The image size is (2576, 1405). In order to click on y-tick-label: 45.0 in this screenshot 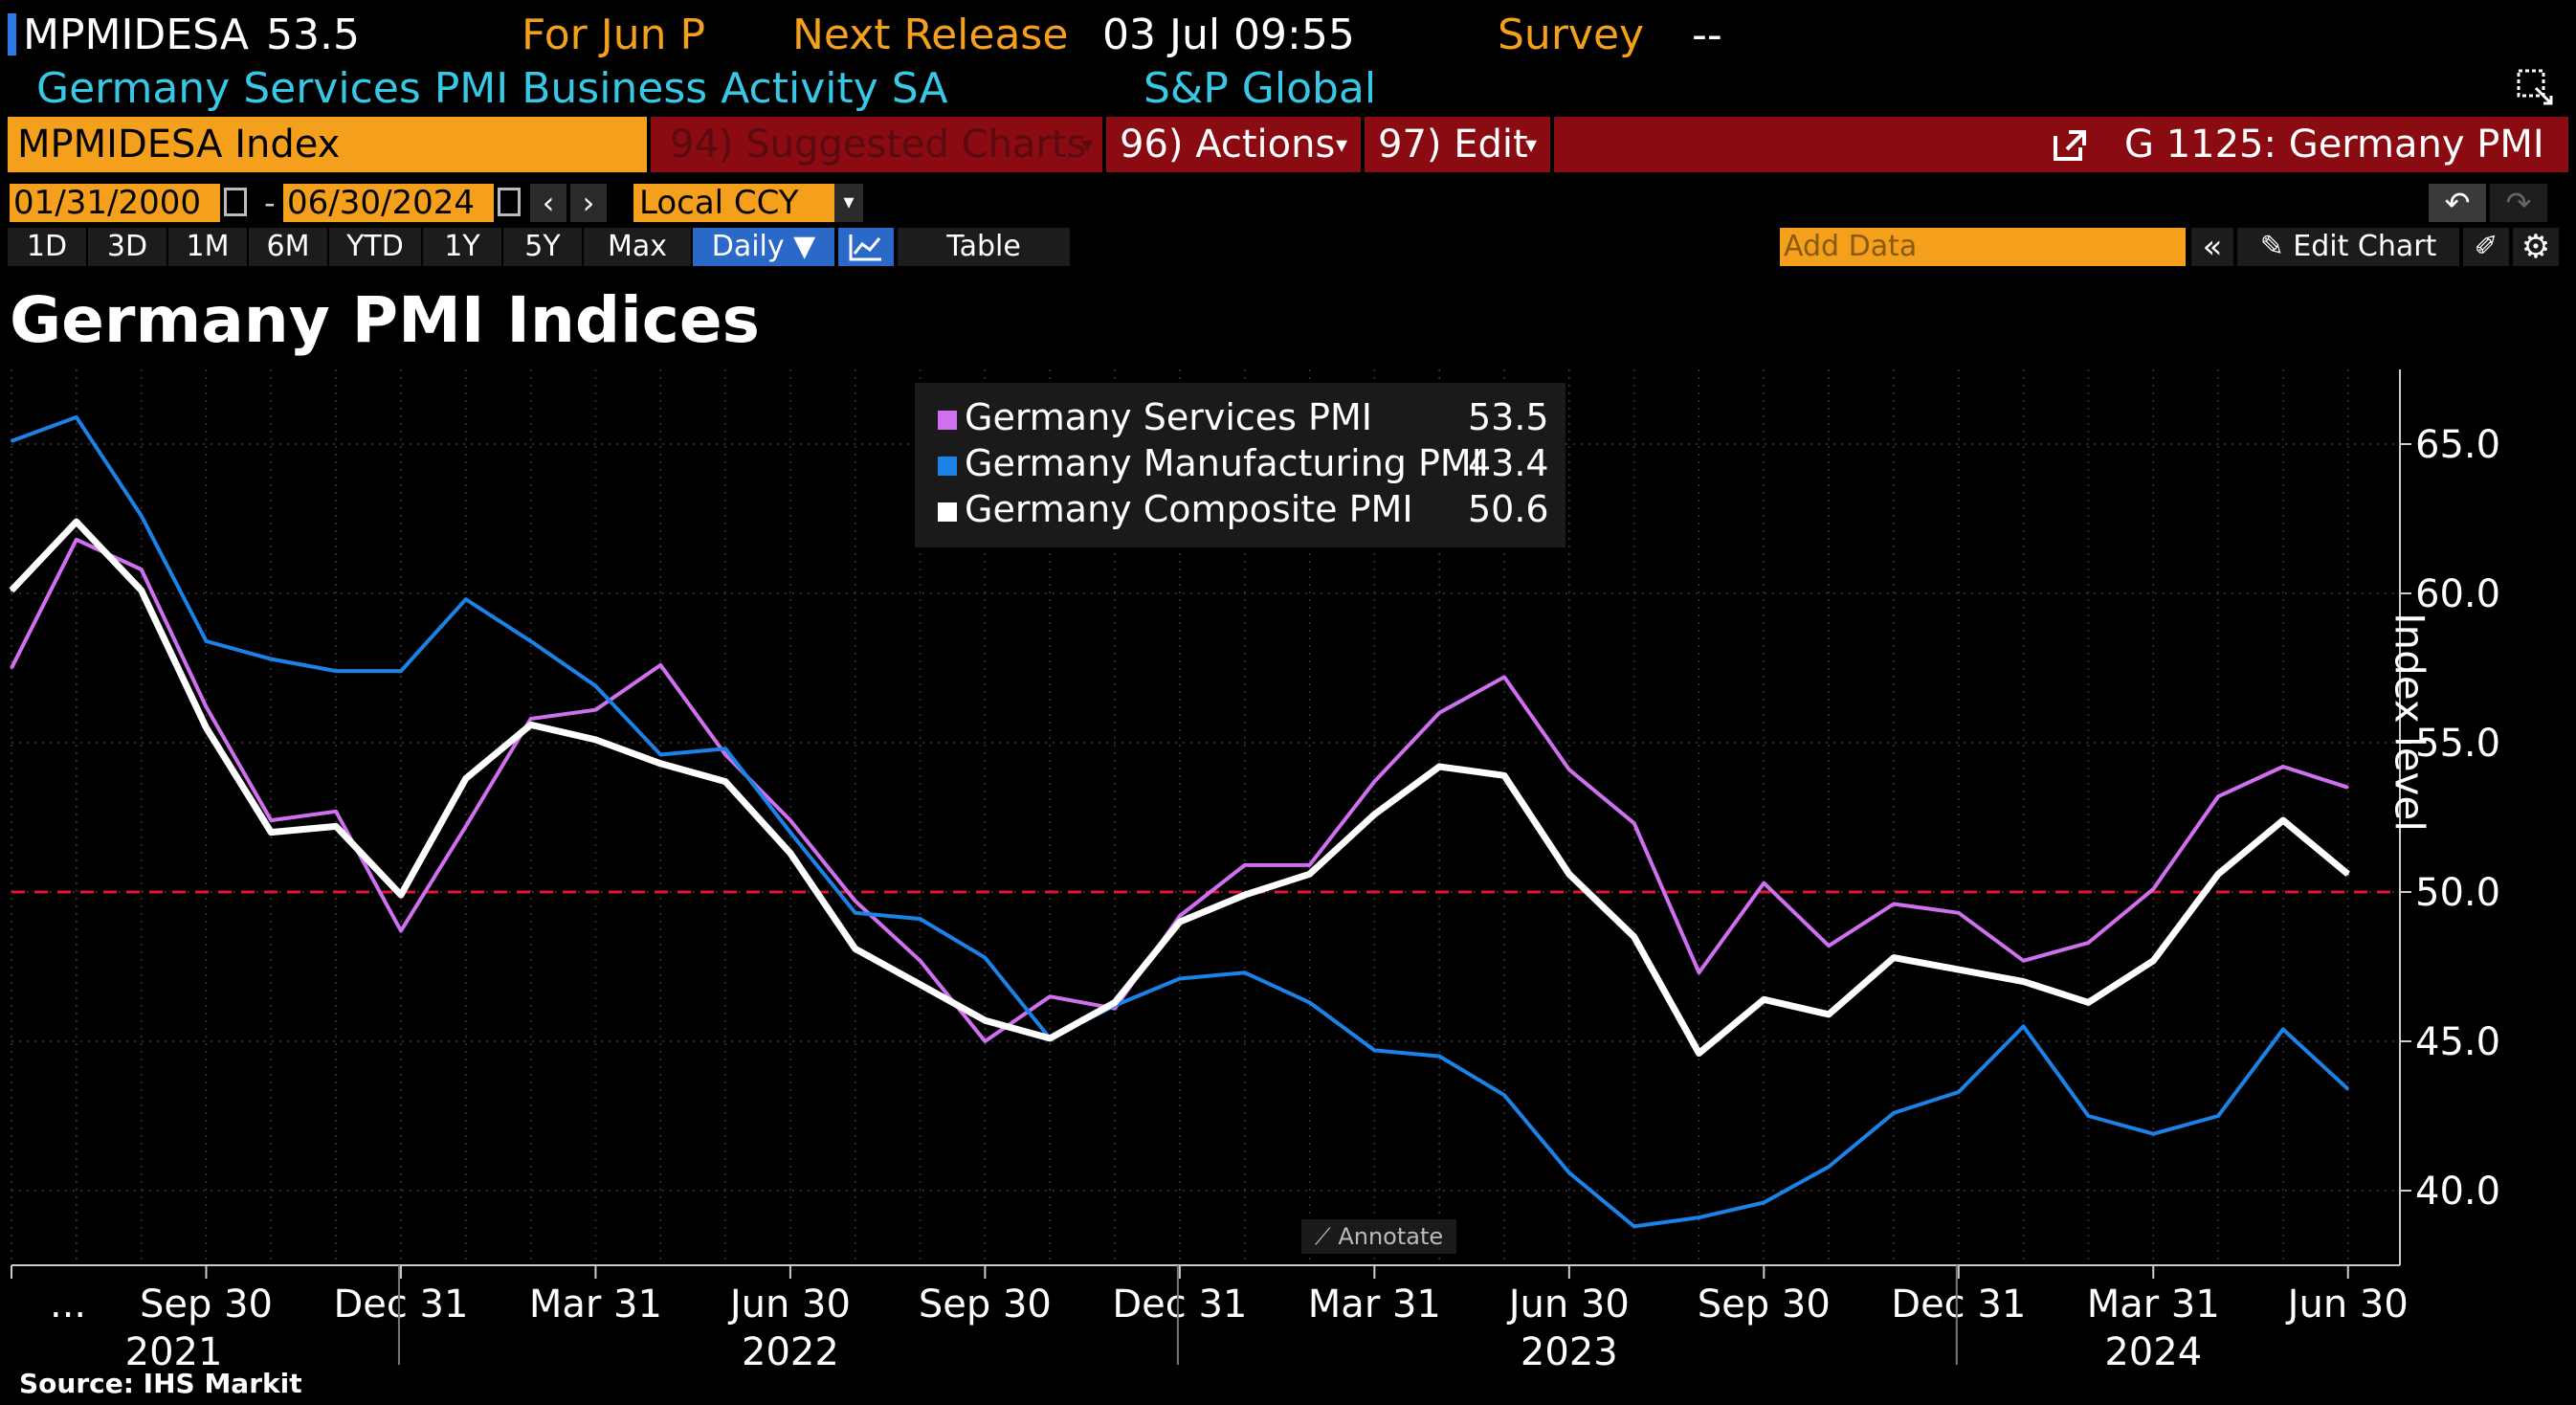, I will do `click(2457, 1042)`.